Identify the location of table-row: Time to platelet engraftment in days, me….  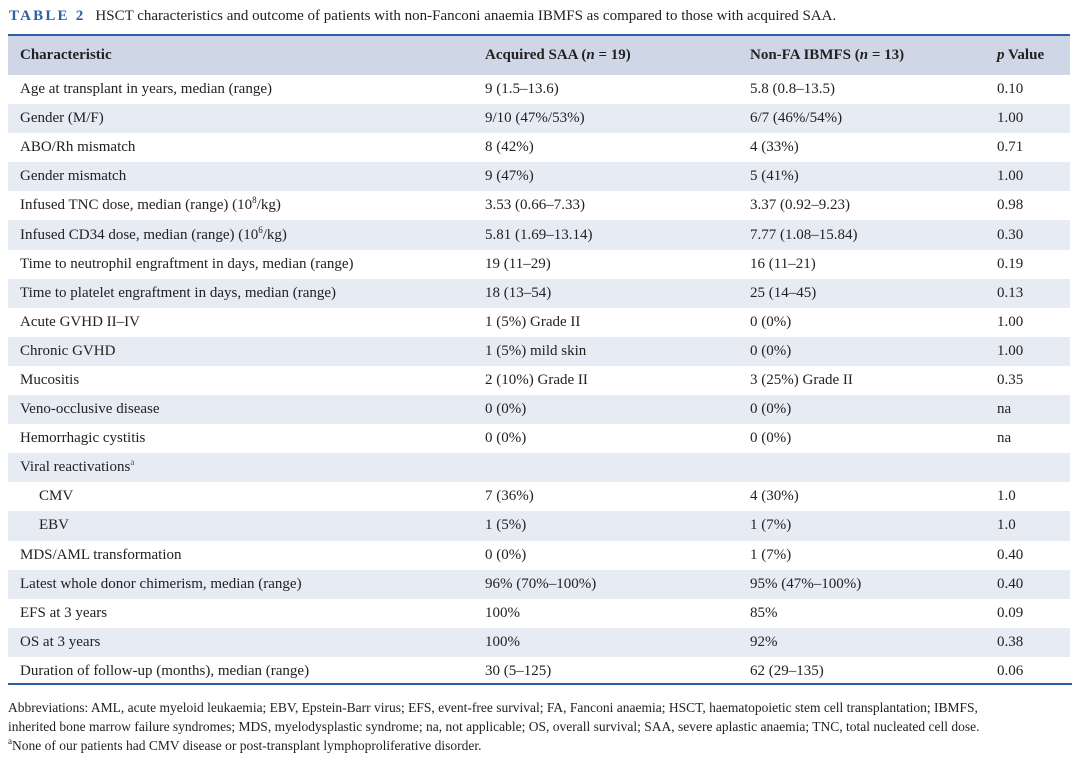
(539, 293).